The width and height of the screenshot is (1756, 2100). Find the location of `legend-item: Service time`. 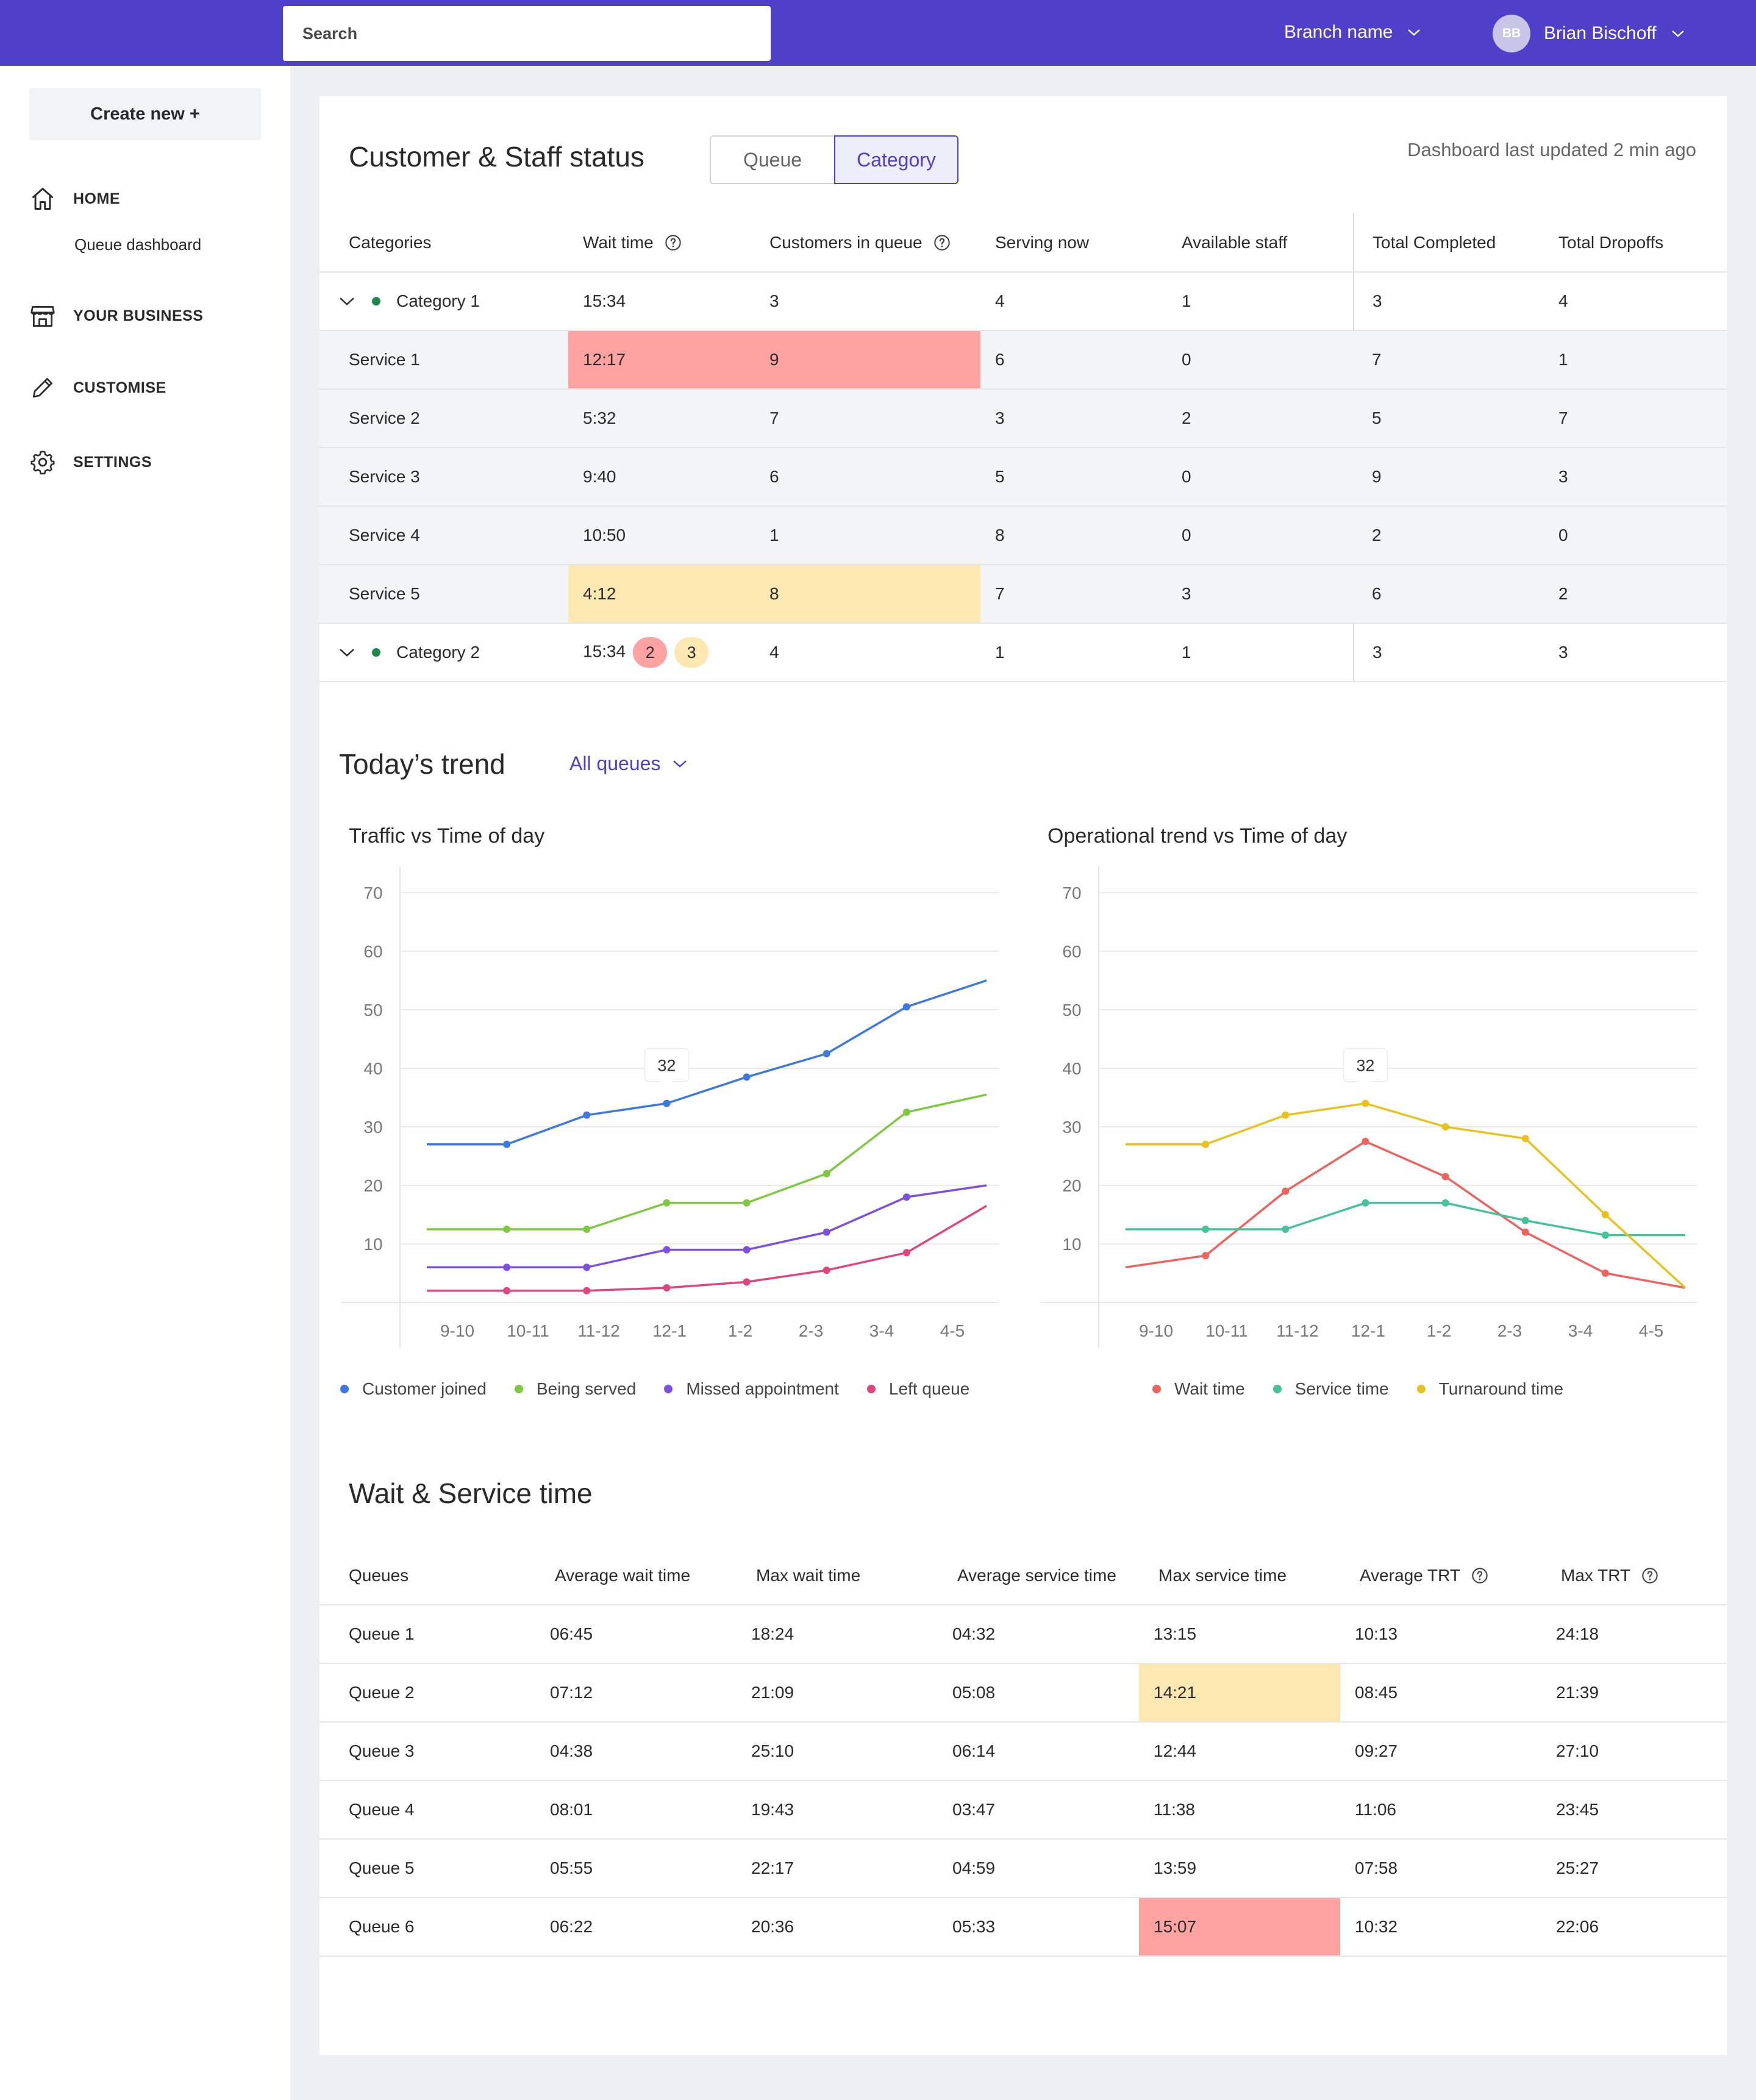

legend-item: Service time is located at coordinates (1330, 1389).